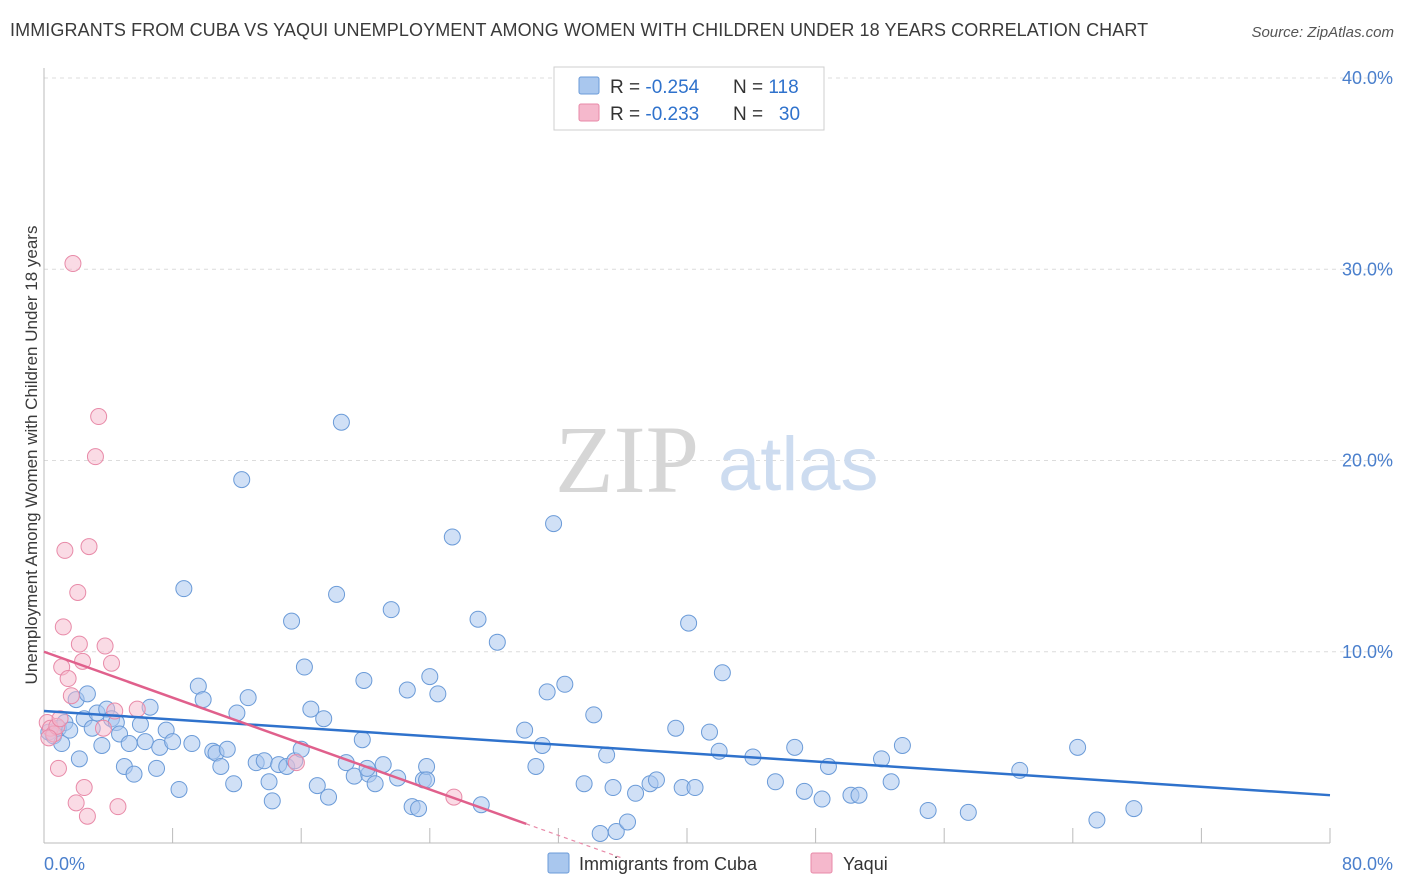 The width and height of the screenshot is (1406, 892). What do you see at coordinates (704, 87) in the screenshot?
I see `svg-text:R = -0.254 N =: R = -0.254 N = 118` at bounding box center [704, 87].